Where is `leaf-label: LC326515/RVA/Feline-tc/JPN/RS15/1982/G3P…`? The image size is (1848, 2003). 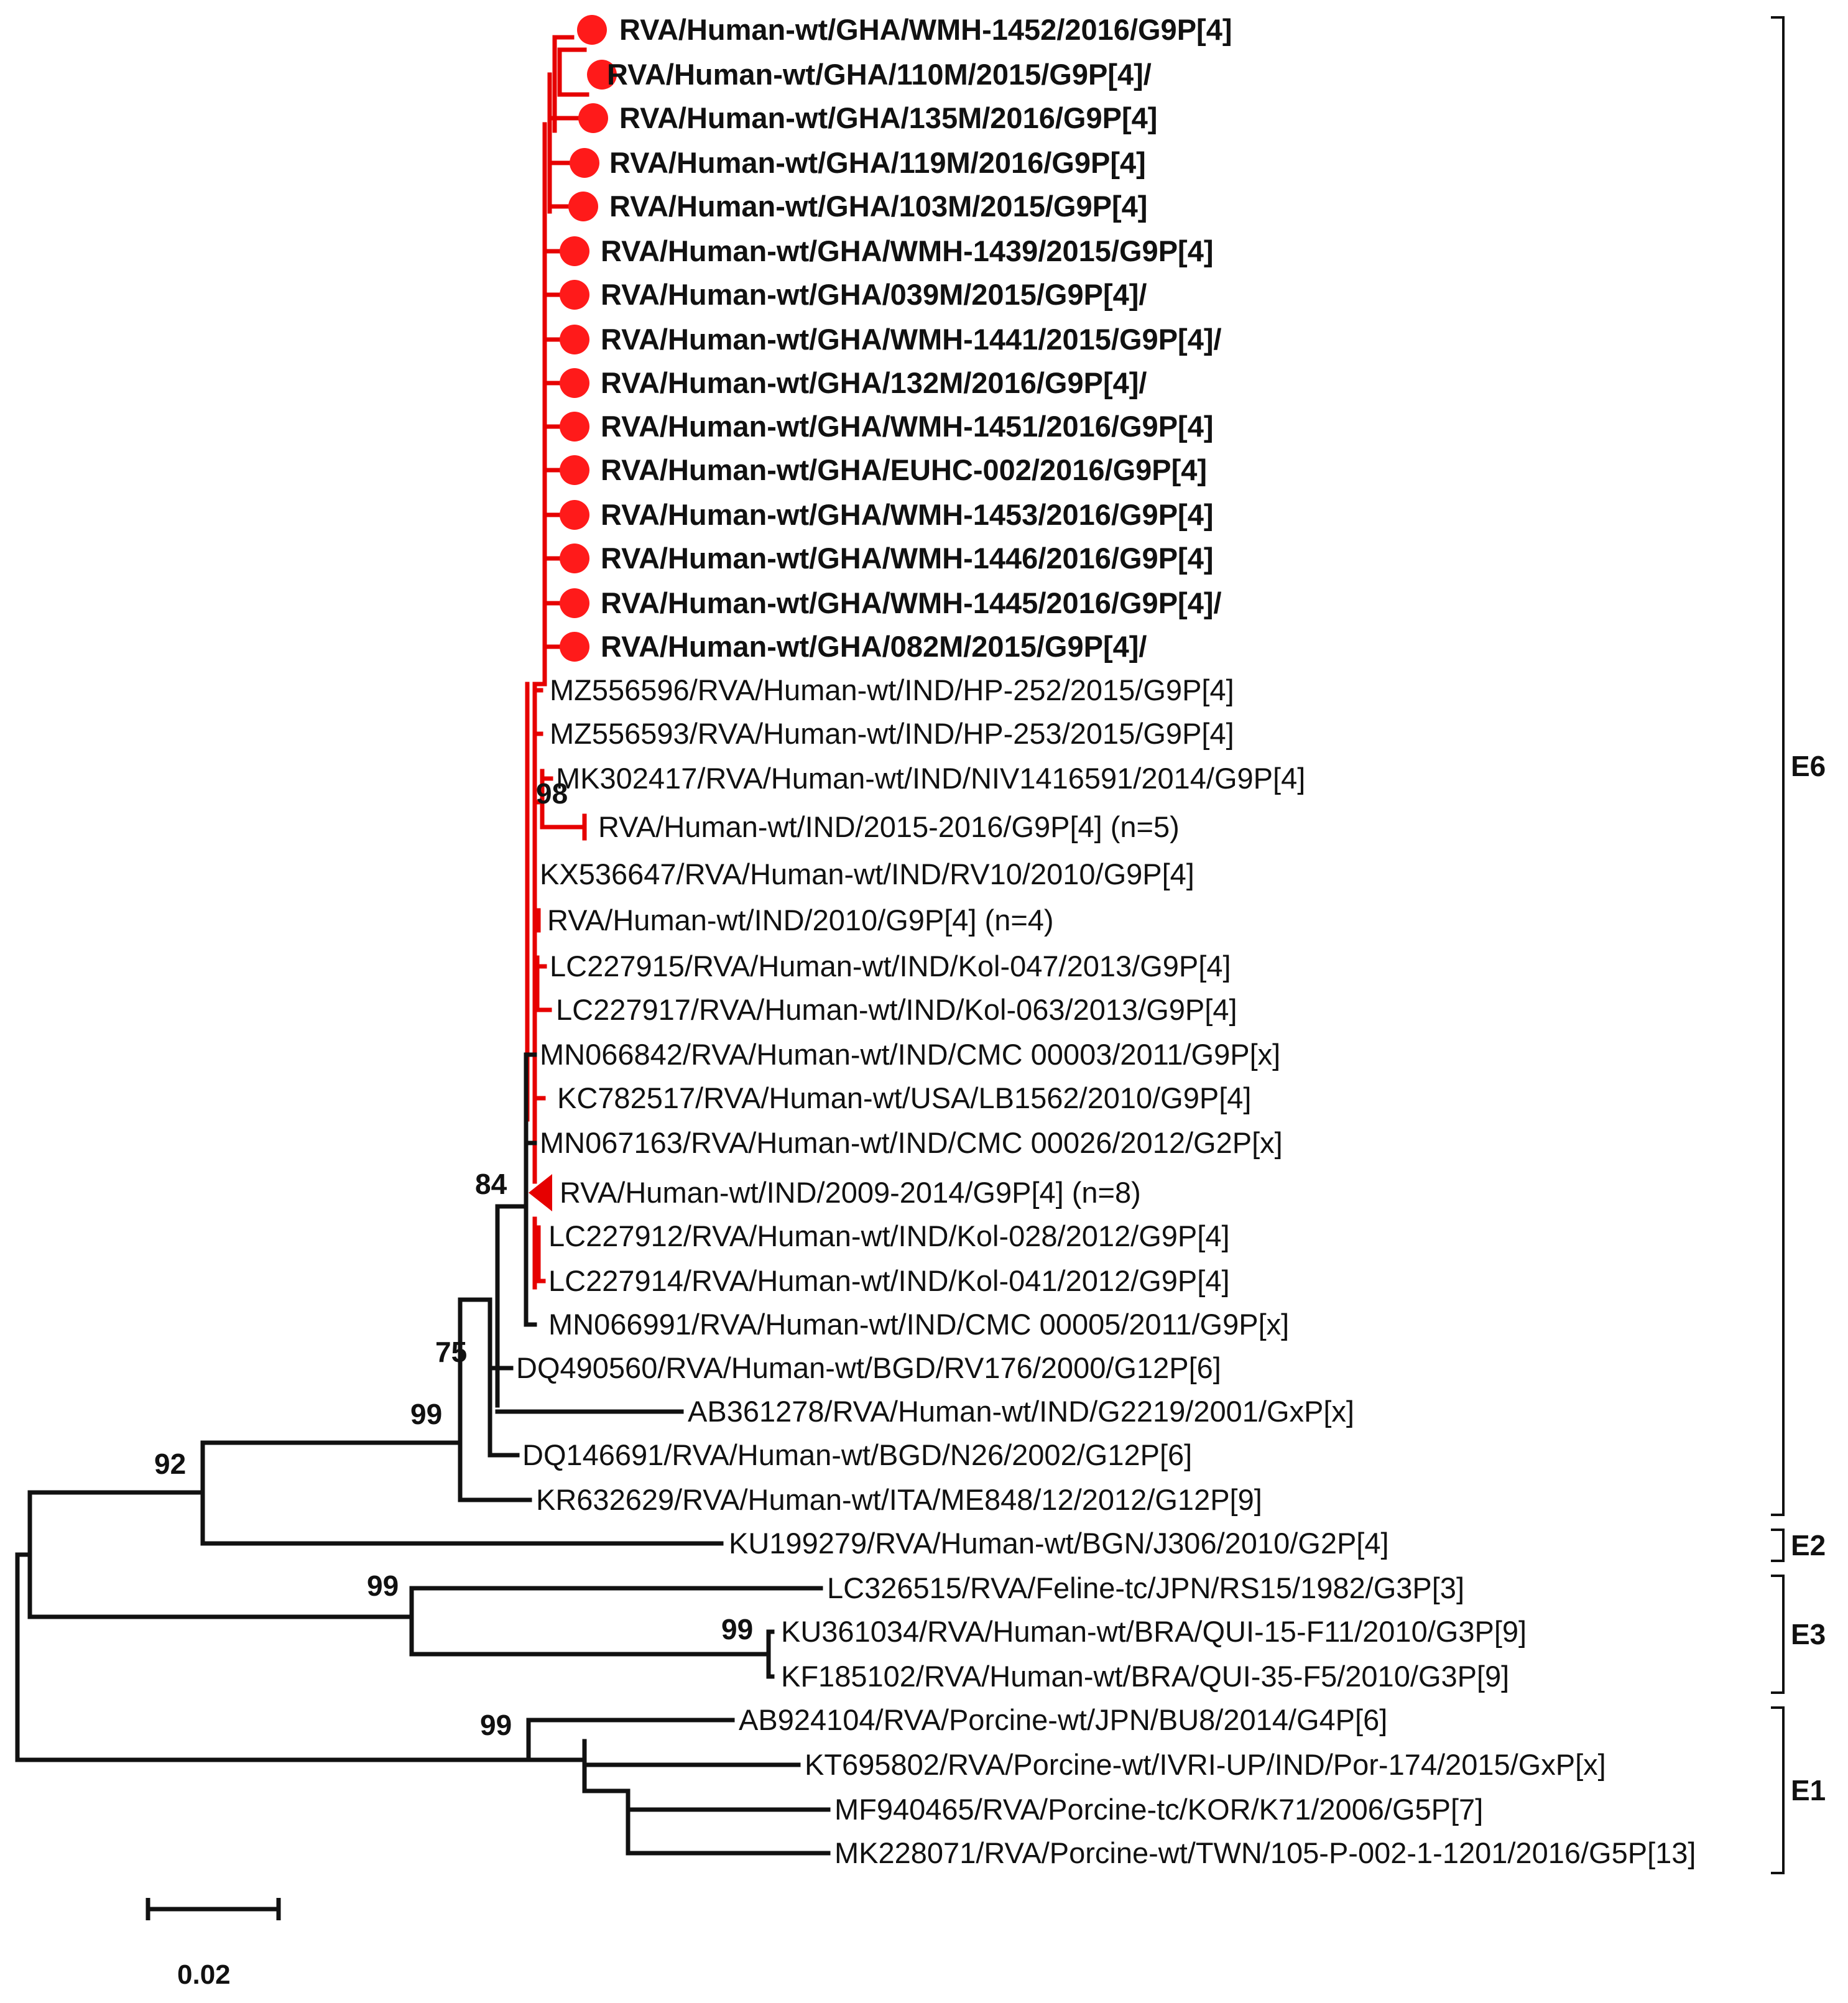
leaf-label: LC326515/RVA/Feline-tc/JPN/RS15/1982/G3P… is located at coordinates (1145, 1588).